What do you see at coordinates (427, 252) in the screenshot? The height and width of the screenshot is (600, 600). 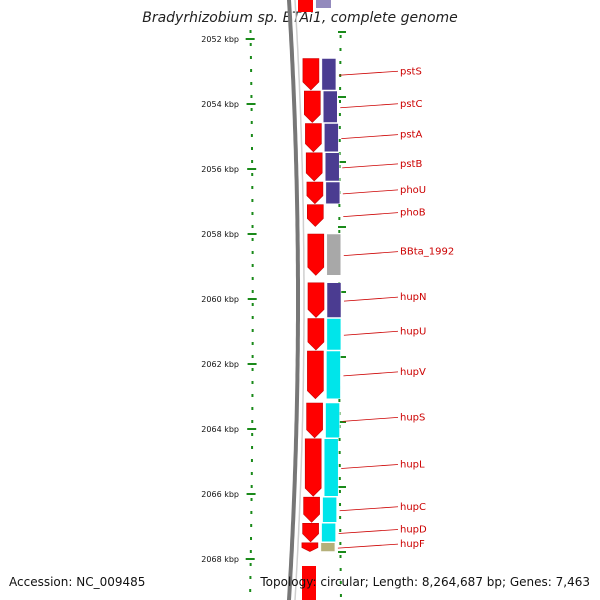 I see `gene-label-bbta_1992: BBta_1992` at bounding box center [427, 252].